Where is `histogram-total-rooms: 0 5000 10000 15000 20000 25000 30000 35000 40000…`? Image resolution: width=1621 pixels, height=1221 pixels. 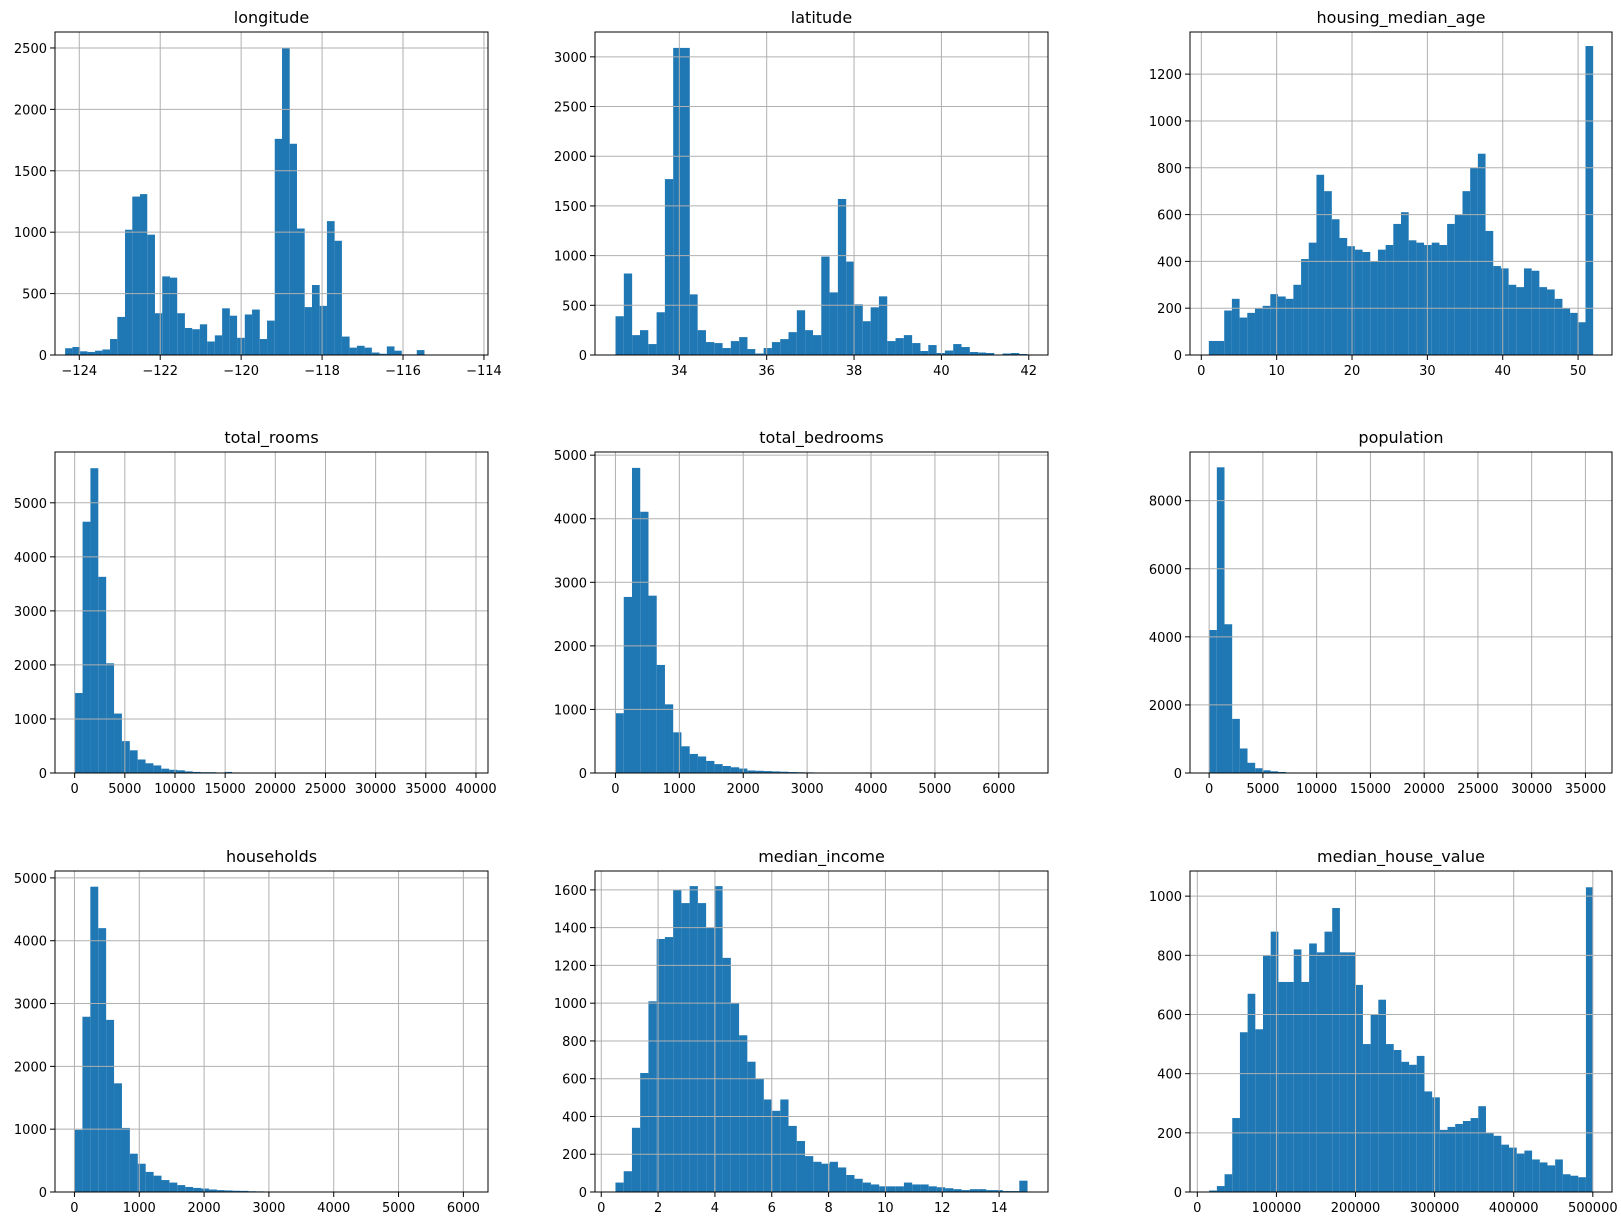 histogram-total-rooms: 0 5000 10000 15000 20000 25000 30000 35000 40000… is located at coordinates (255, 612).